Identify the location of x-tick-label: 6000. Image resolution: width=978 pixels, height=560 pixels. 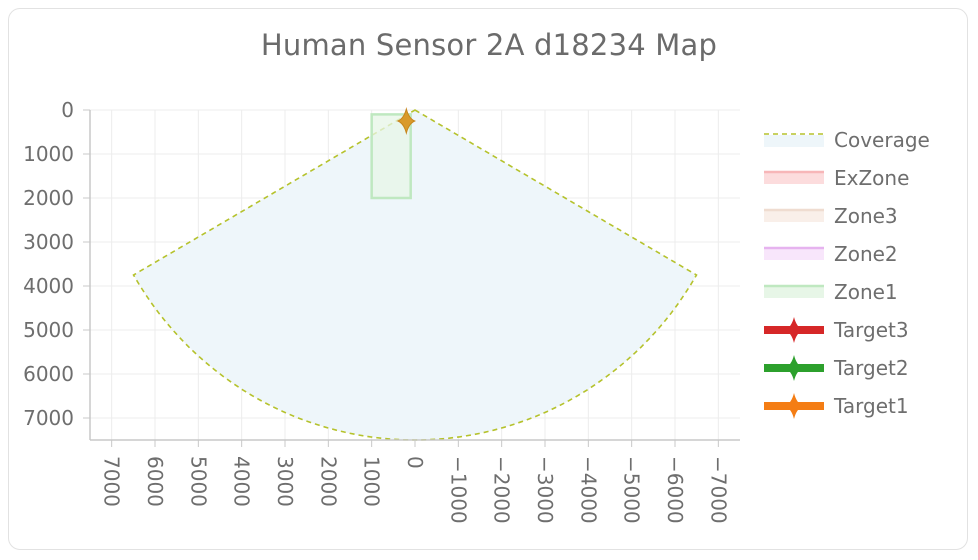
(155, 481).